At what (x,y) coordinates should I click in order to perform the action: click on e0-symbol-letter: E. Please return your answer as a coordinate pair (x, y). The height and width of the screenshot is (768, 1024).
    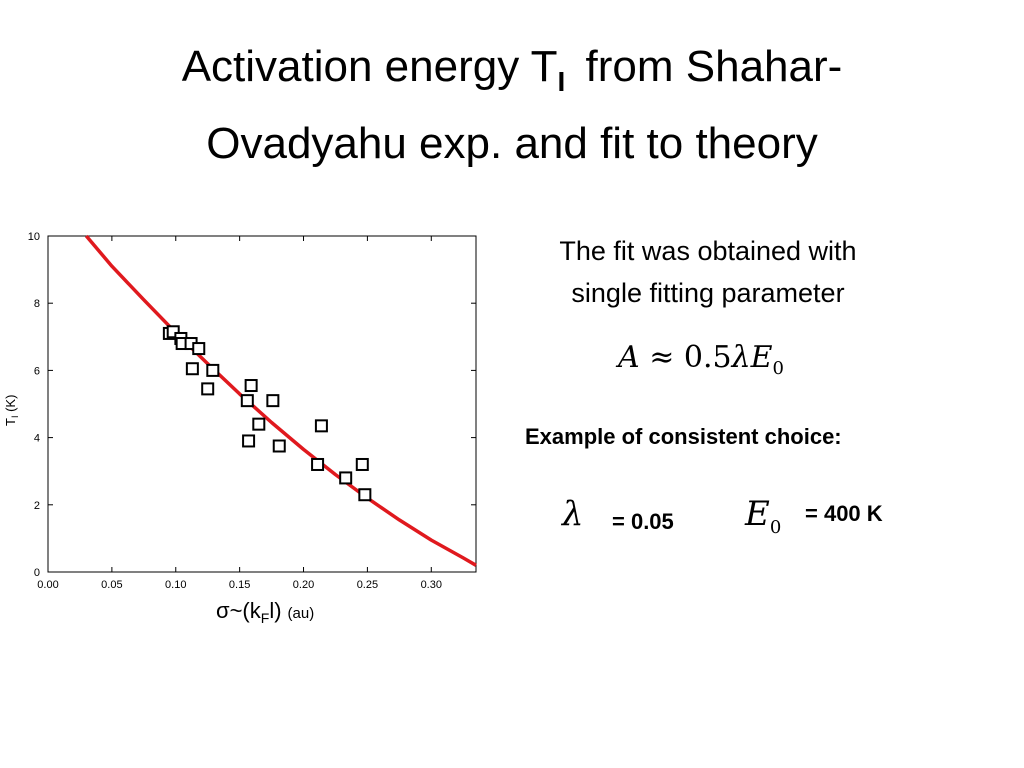
    Looking at the image, I should click on (757, 514).